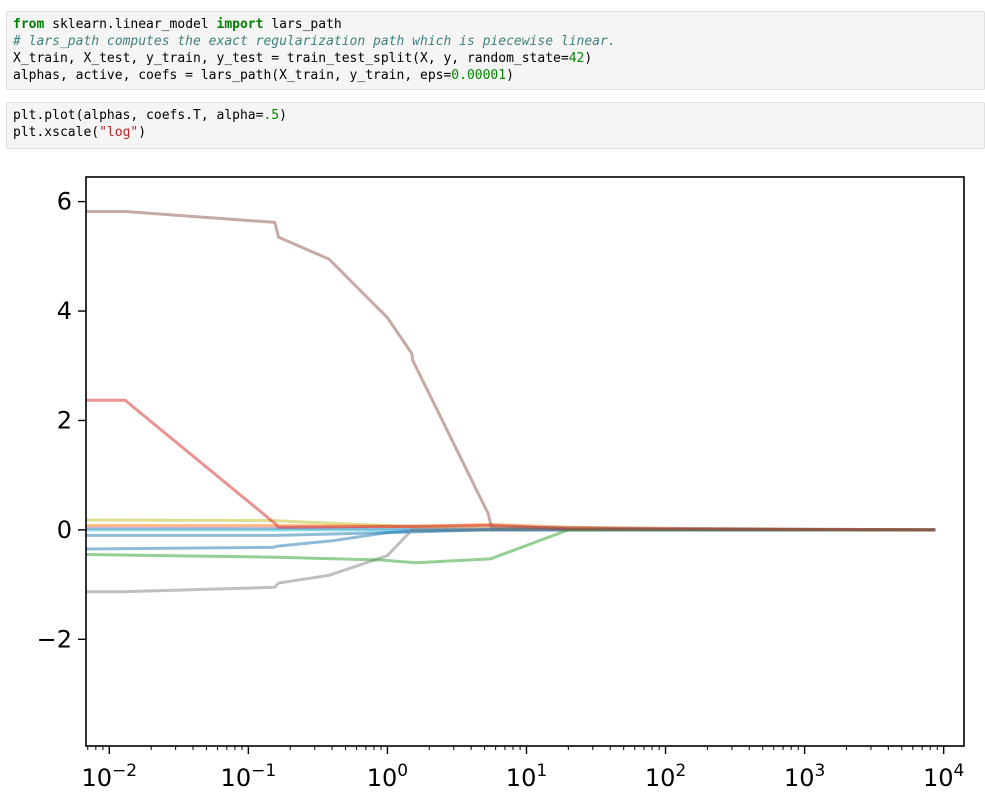 The width and height of the screenshot is (985, 799). Describe the element at coordinates (959, 771) in the screenshot. I see `x-tick-exponent: 4` at that location.